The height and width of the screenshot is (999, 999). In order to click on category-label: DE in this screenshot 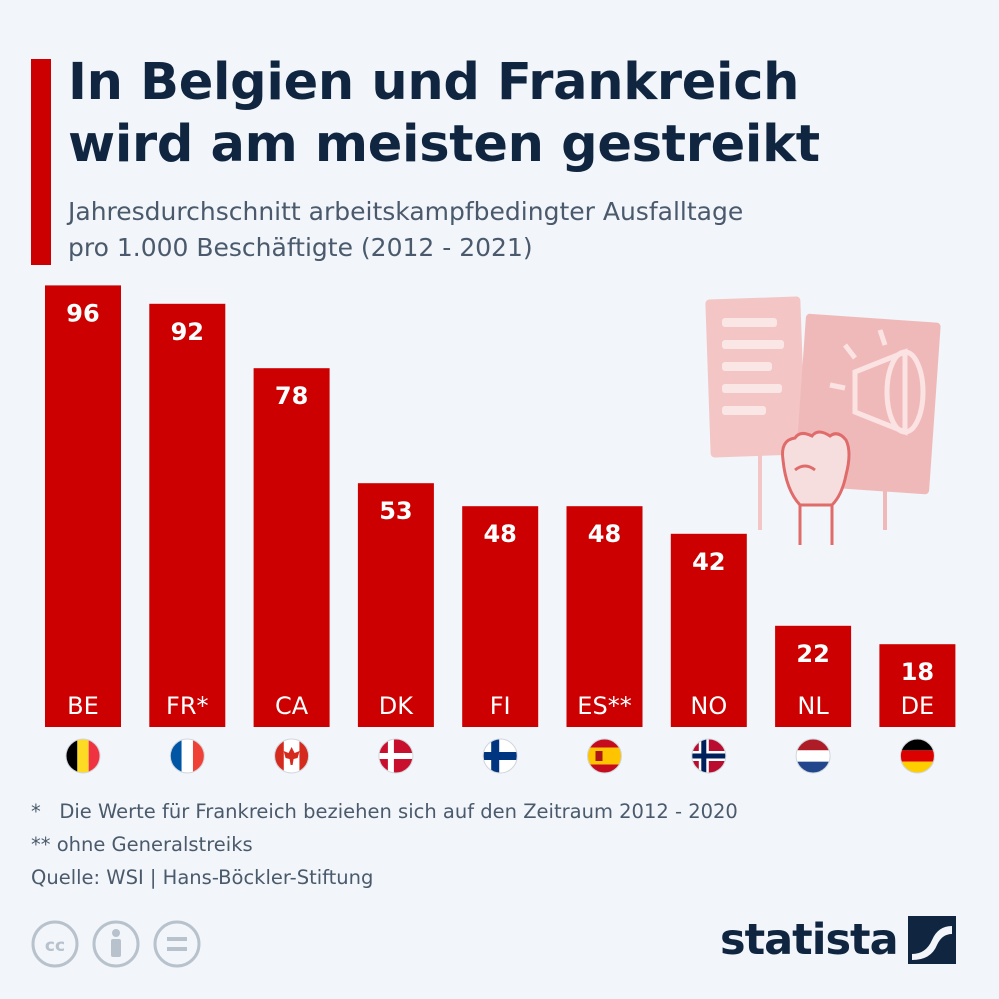, I will do `click(918, 706)`.